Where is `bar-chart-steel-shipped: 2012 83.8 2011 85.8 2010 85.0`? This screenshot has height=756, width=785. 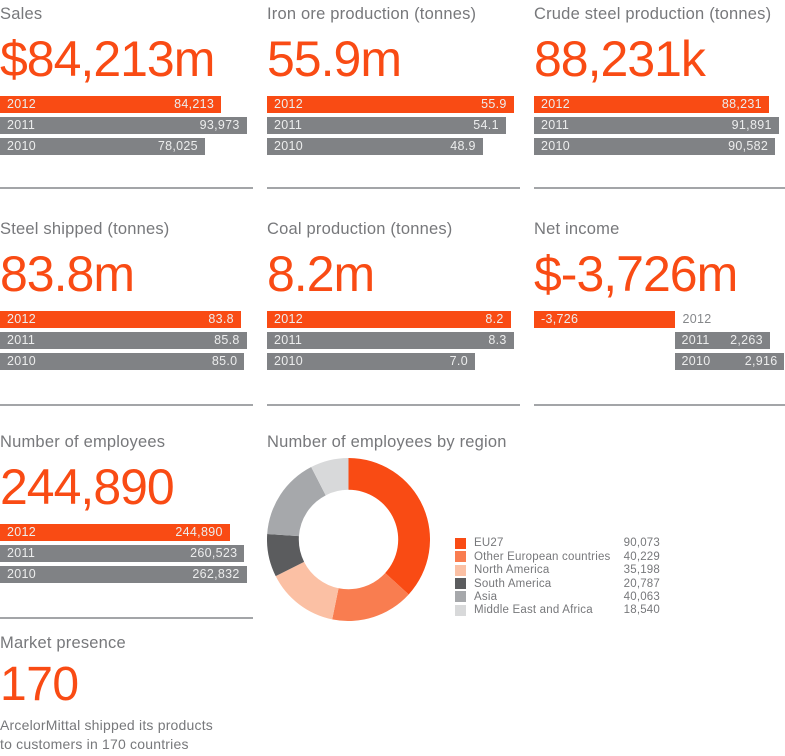 bar-chart-steel-shipped: 2012 83.8 2011 85.8 2010 85.0 is located at coordinates (126, 340).